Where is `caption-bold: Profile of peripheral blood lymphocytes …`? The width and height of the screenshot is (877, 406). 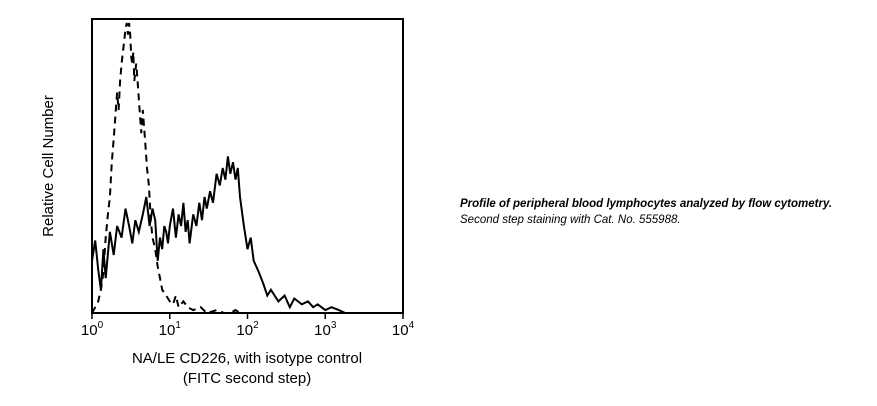
caption-bold: Profile of peripheral blood lymphocytes … is located at coordinates (646, 204).